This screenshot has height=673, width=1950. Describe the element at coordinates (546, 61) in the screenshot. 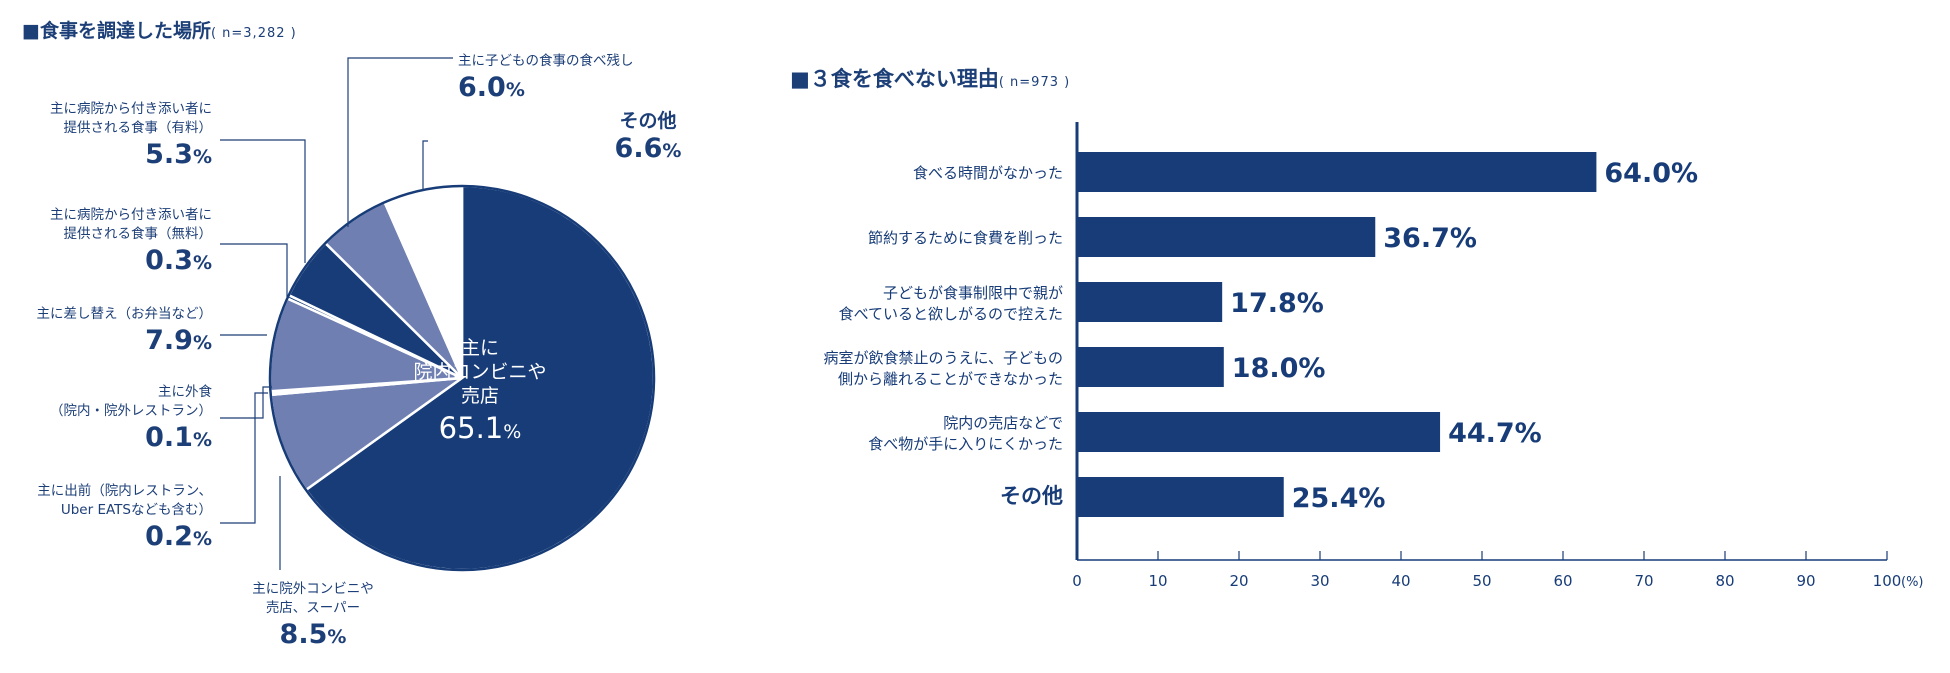

I see `pie-label-text: 主に子どもの食事の食べ残し` at that location.